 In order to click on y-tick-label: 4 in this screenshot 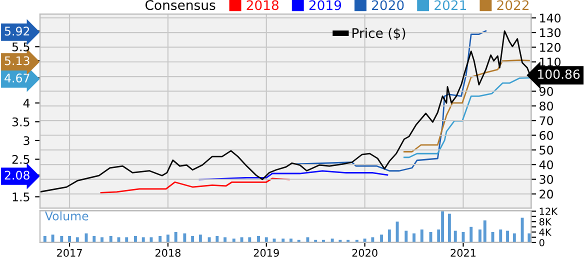, I will do `click(26, 103)`.